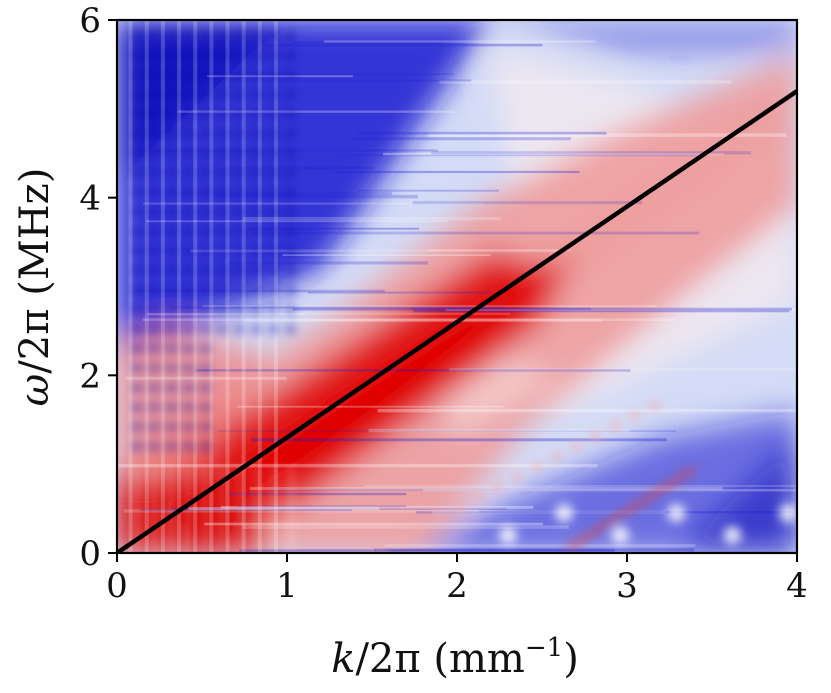 Image resolution: width=831 pixels, height=693 pixels. Describe the element at coordinates (117, 586) in the screenshot. I see `x-tick-label: 0` at that location.